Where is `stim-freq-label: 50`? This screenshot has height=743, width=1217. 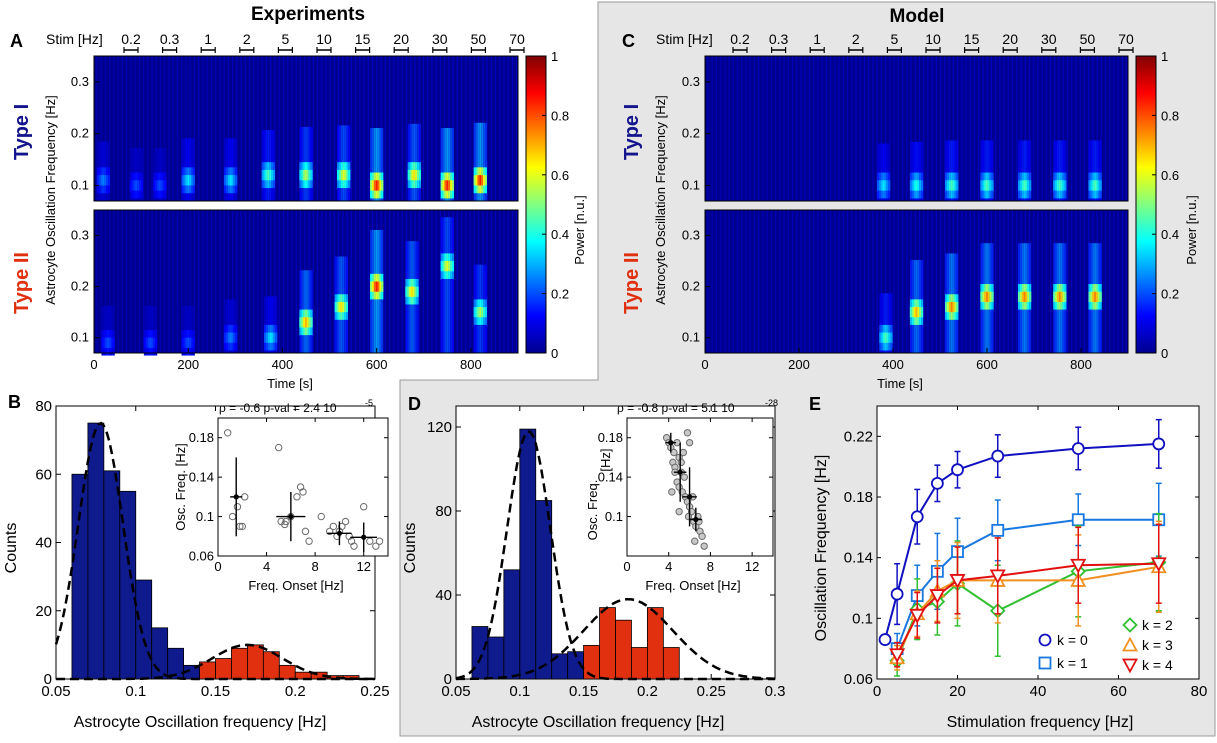 stim-freq-label: 50 is located at coordinates (479, 39).